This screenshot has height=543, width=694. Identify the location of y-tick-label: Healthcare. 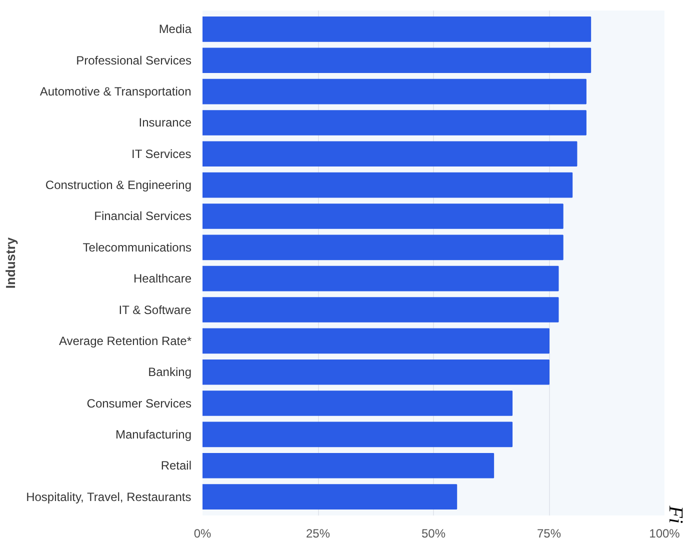
(162, 279).